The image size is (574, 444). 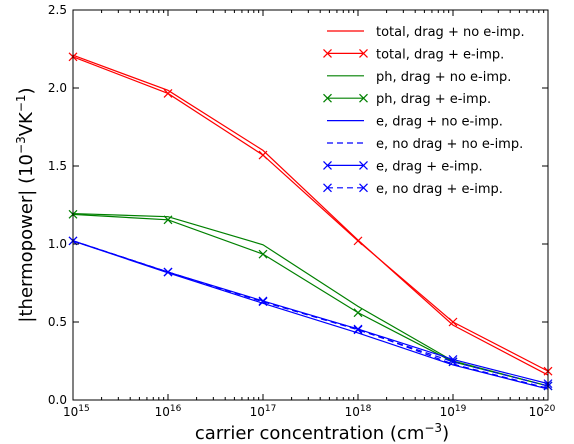 What do you see at coordinates (76, 411) in the screenshot?
I see `x-tick-label: 1015` at bounding box center [76, 411].